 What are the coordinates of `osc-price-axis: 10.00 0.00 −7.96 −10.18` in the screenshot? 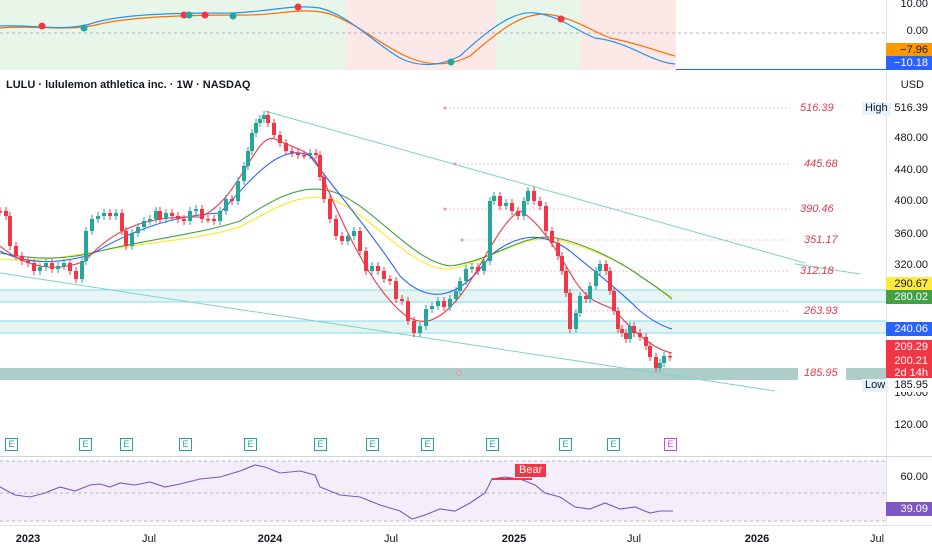 It's located at (909, 35).